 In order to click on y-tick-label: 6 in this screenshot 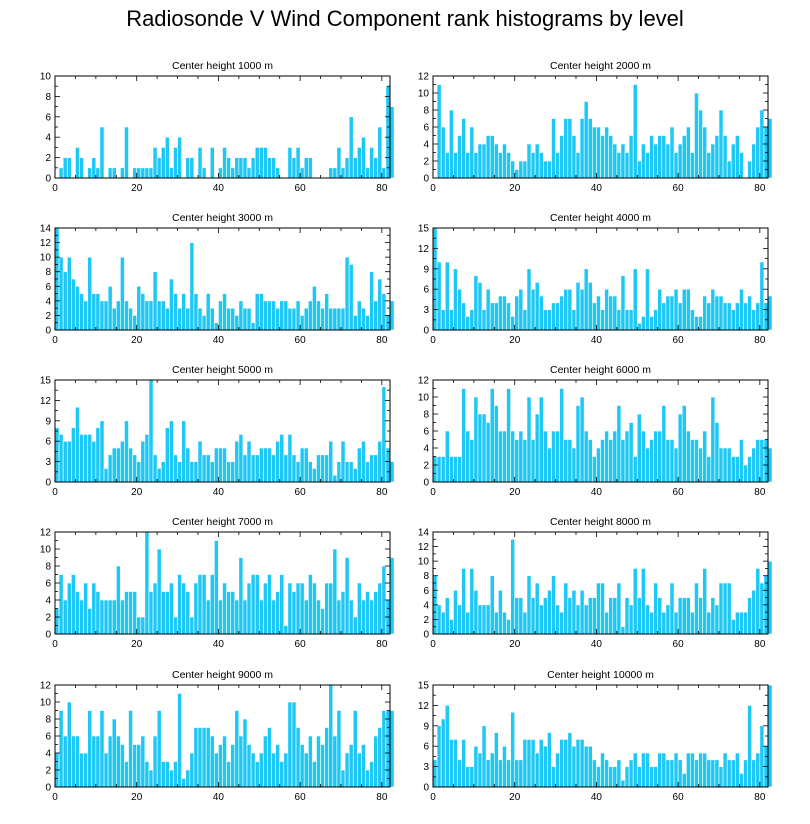, I will do `click(48, 737)`.